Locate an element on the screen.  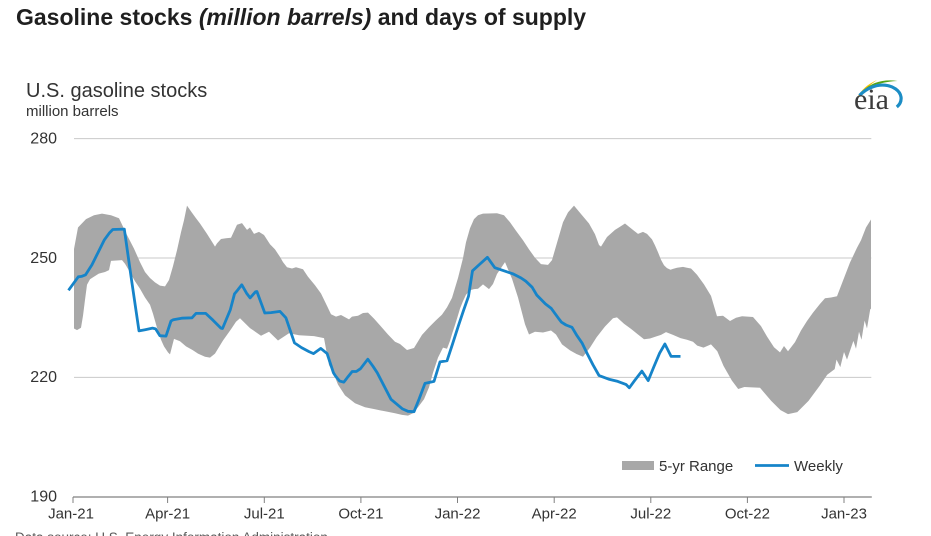
svg-text: eia is located at coordinates (871, 99).